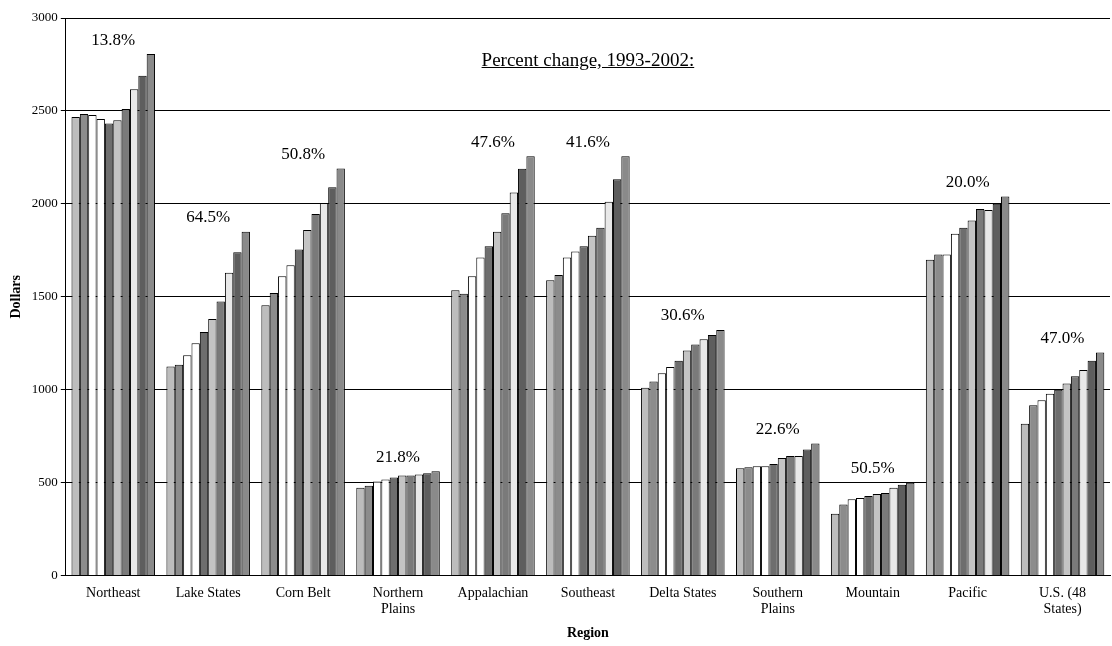 The height and width of the screenshot is (646, 1112). Describe the element at coordinates (493, 141) in the screenshot. I see `annotation: 47.6%` at that location.